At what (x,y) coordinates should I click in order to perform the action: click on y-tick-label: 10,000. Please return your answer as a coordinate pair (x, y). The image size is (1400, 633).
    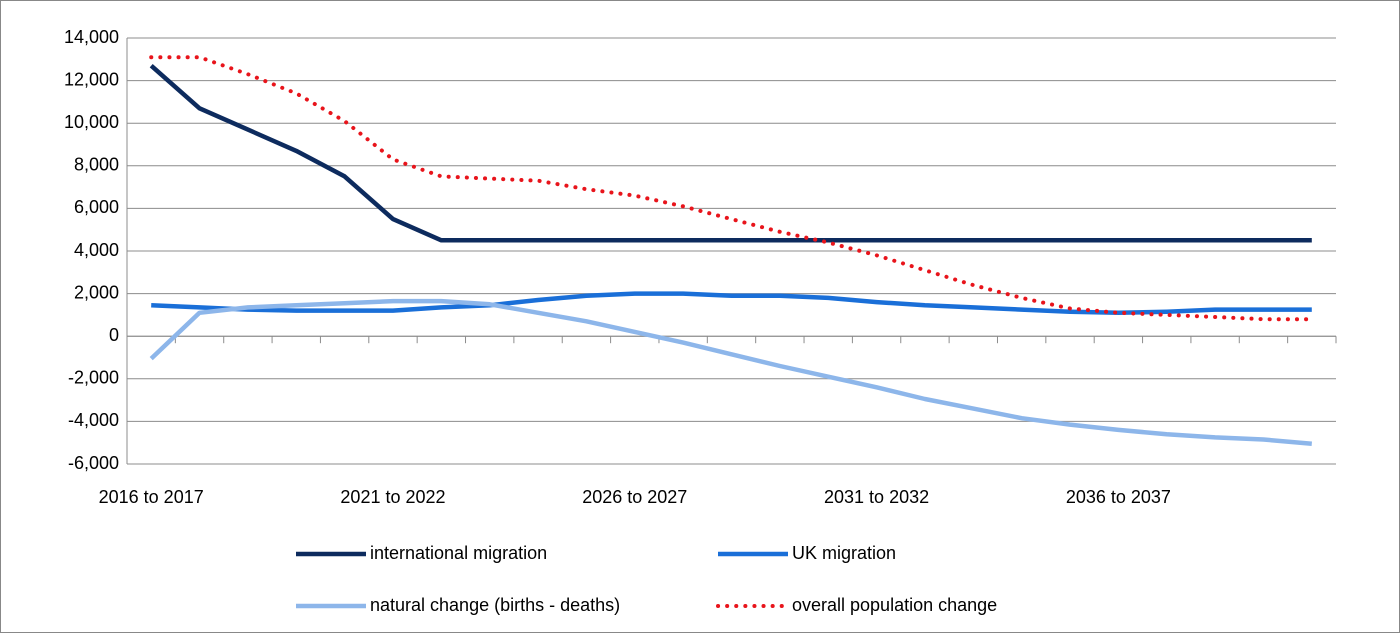
    Looking at the image, I should click on (91, 122).